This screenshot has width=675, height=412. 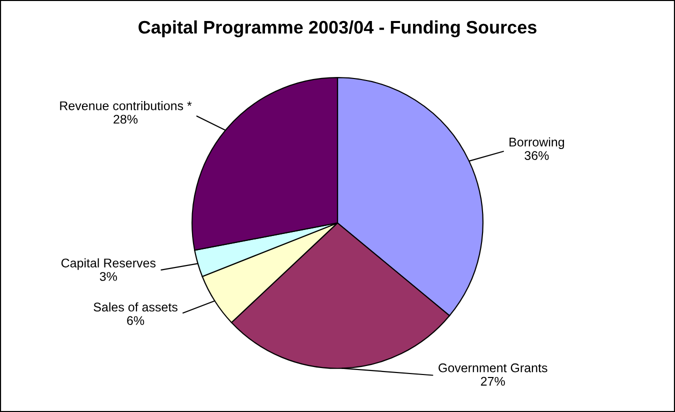 What do you see at coordinates (492, 381) in the screenshot?
I see `data-label: 27%` at bounding box center [492, 381].